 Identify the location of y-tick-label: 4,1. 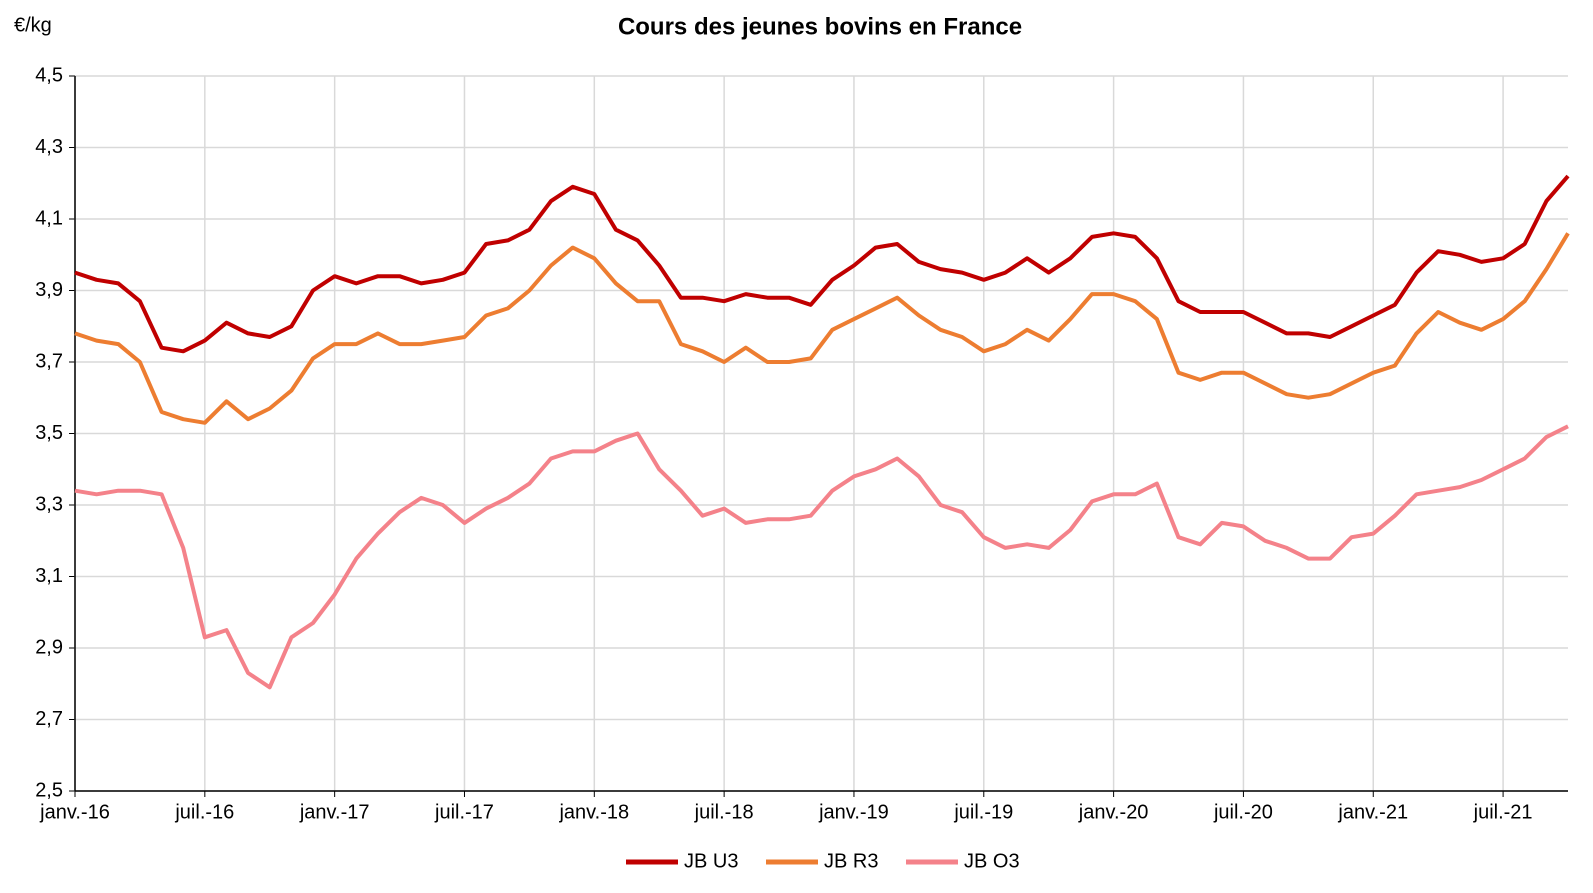
(49, 218).